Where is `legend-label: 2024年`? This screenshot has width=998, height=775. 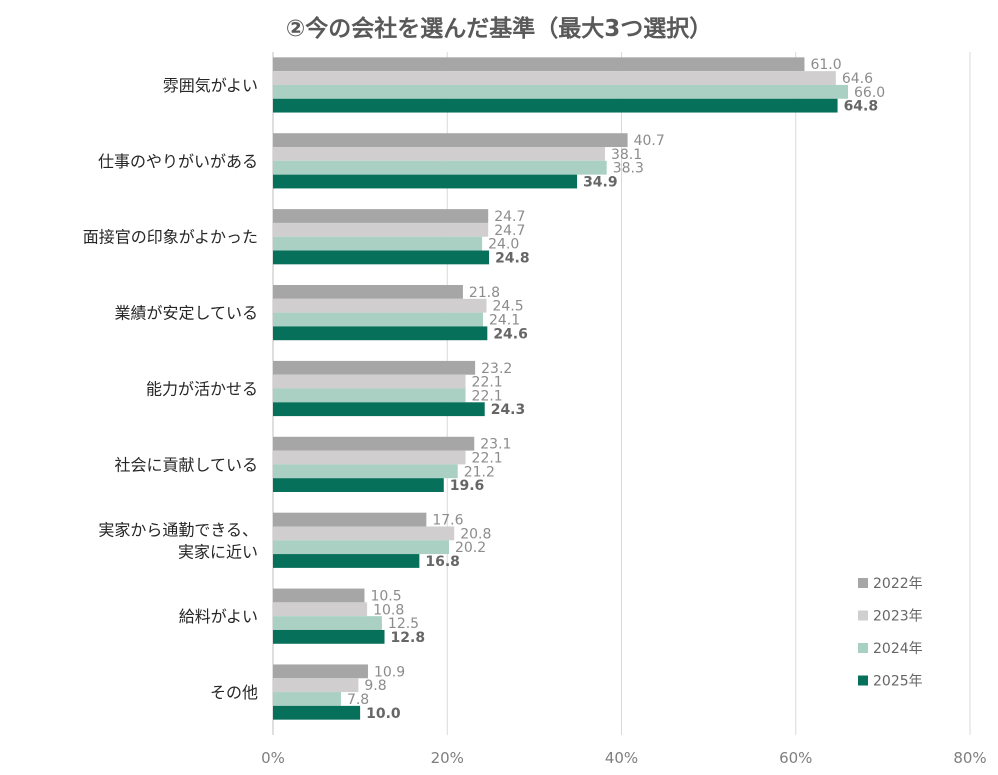 legend-label: 2024年 is located at coordinates (898, 649).